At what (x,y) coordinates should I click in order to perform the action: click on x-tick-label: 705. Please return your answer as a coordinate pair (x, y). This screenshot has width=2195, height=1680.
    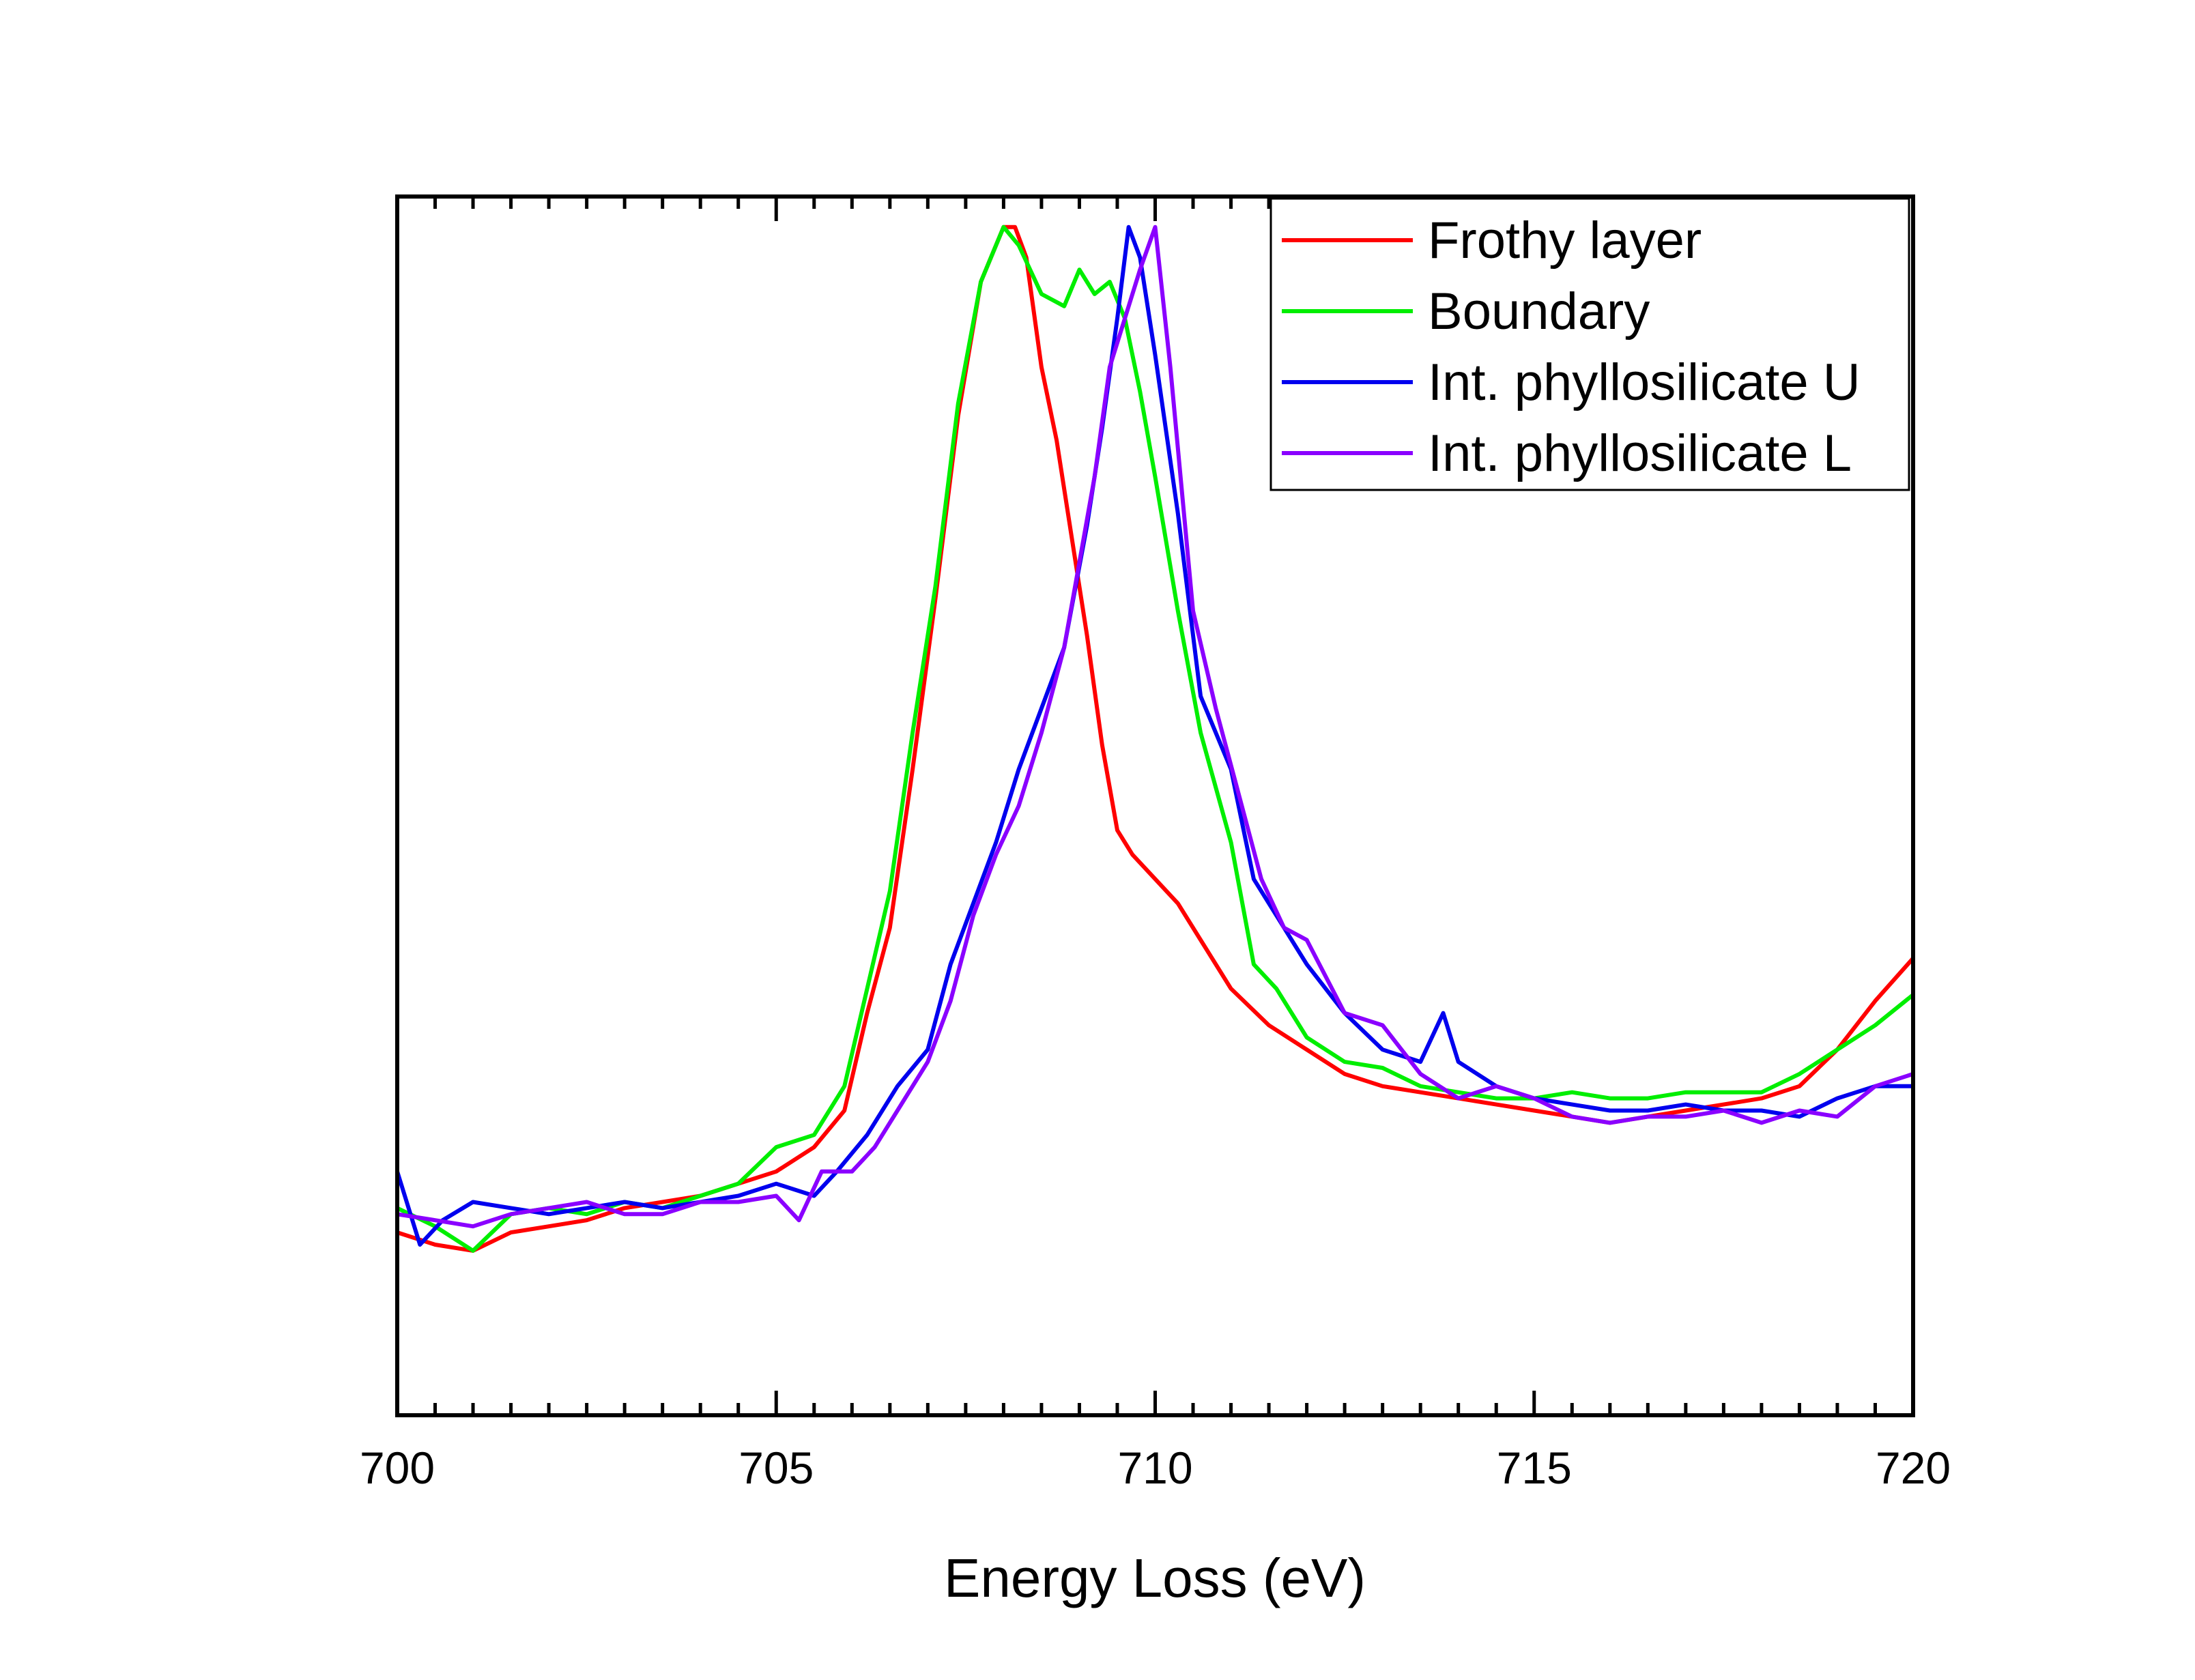
    Looking at the image, I should click on (776, 1468).